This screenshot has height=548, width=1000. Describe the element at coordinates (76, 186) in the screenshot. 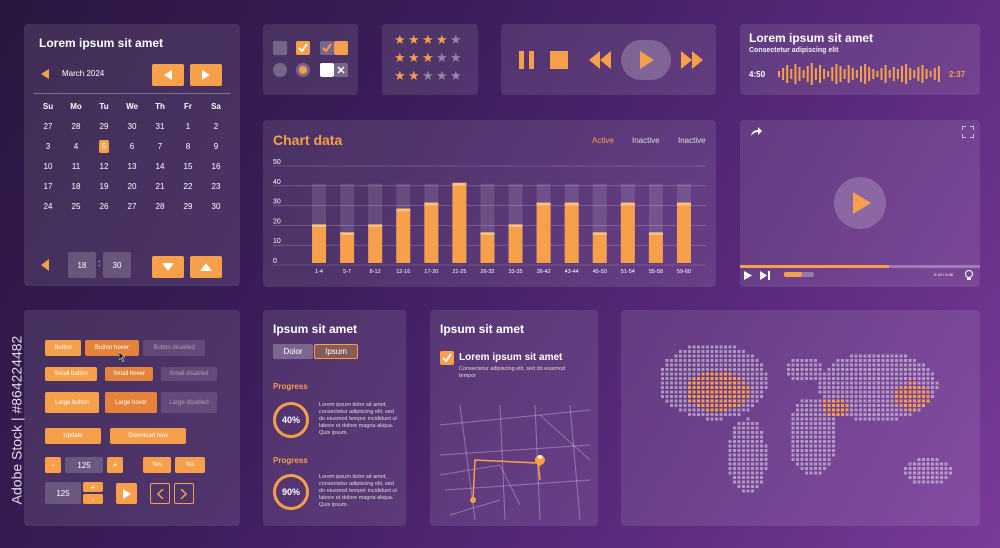

I see `calendar-day: 18` at that location.